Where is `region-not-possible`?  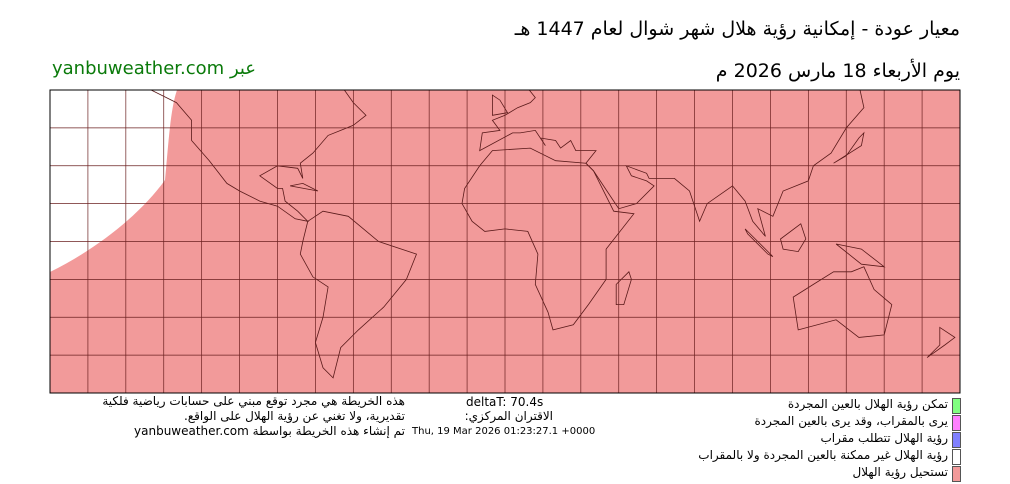
region-not-possible is located at coordinates (113, 181).